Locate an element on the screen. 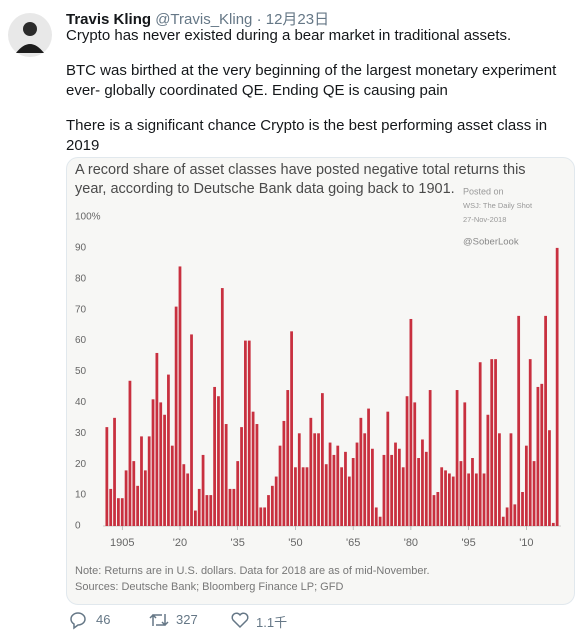 The width and height of the screenshot is (583, 637). x-tick-label: '10 is located at coordinates (526, 543).